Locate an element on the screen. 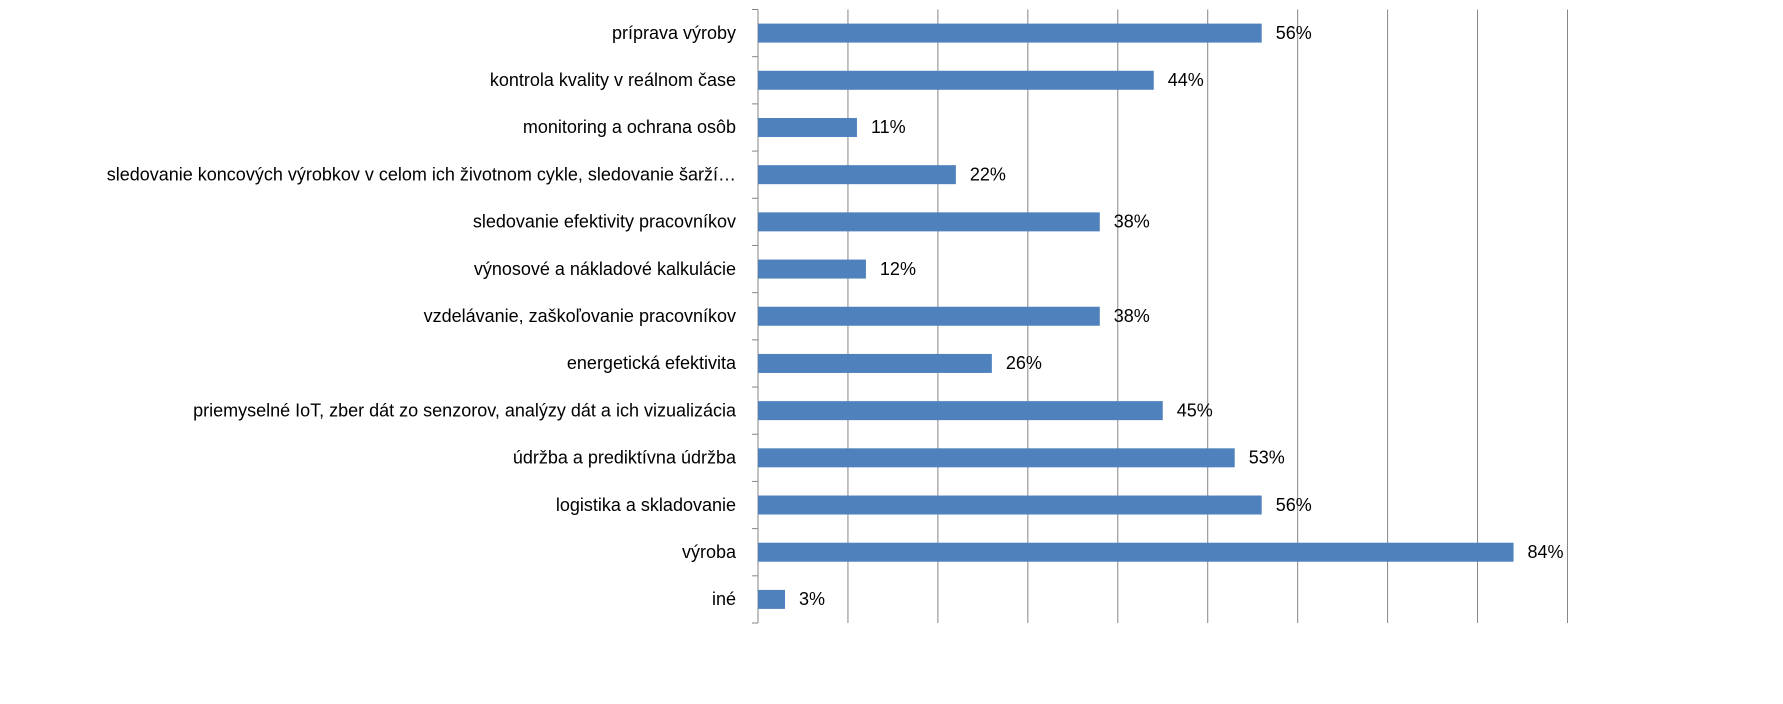 This screenshot has width=1783, height=704. value-label: 12% is located at coordinates (898, 269).